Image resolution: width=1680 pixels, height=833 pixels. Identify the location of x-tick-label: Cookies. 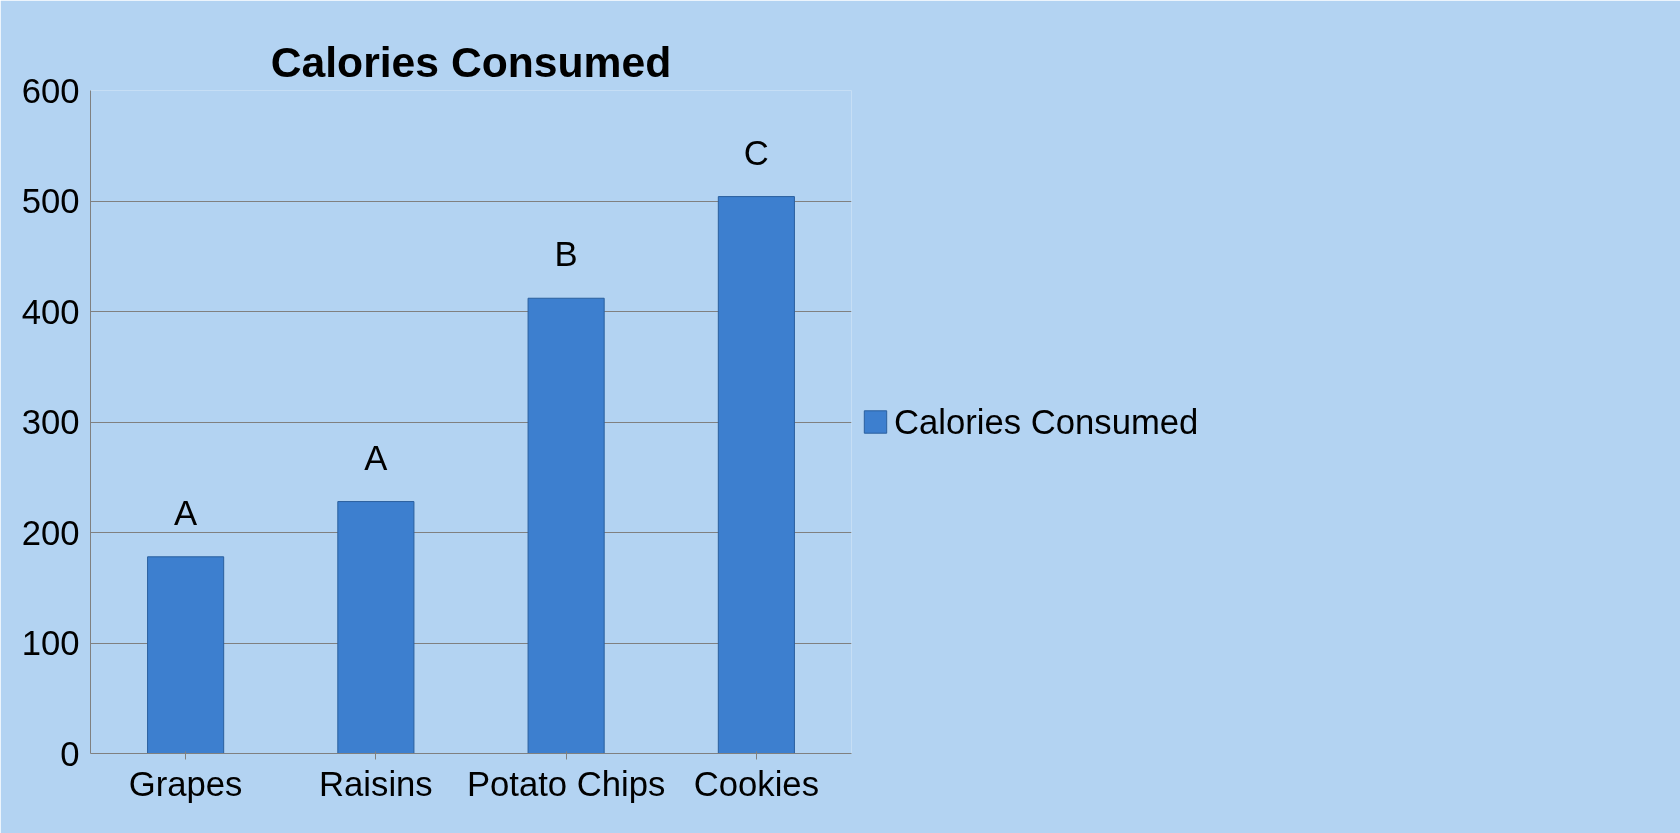
(756, 783).